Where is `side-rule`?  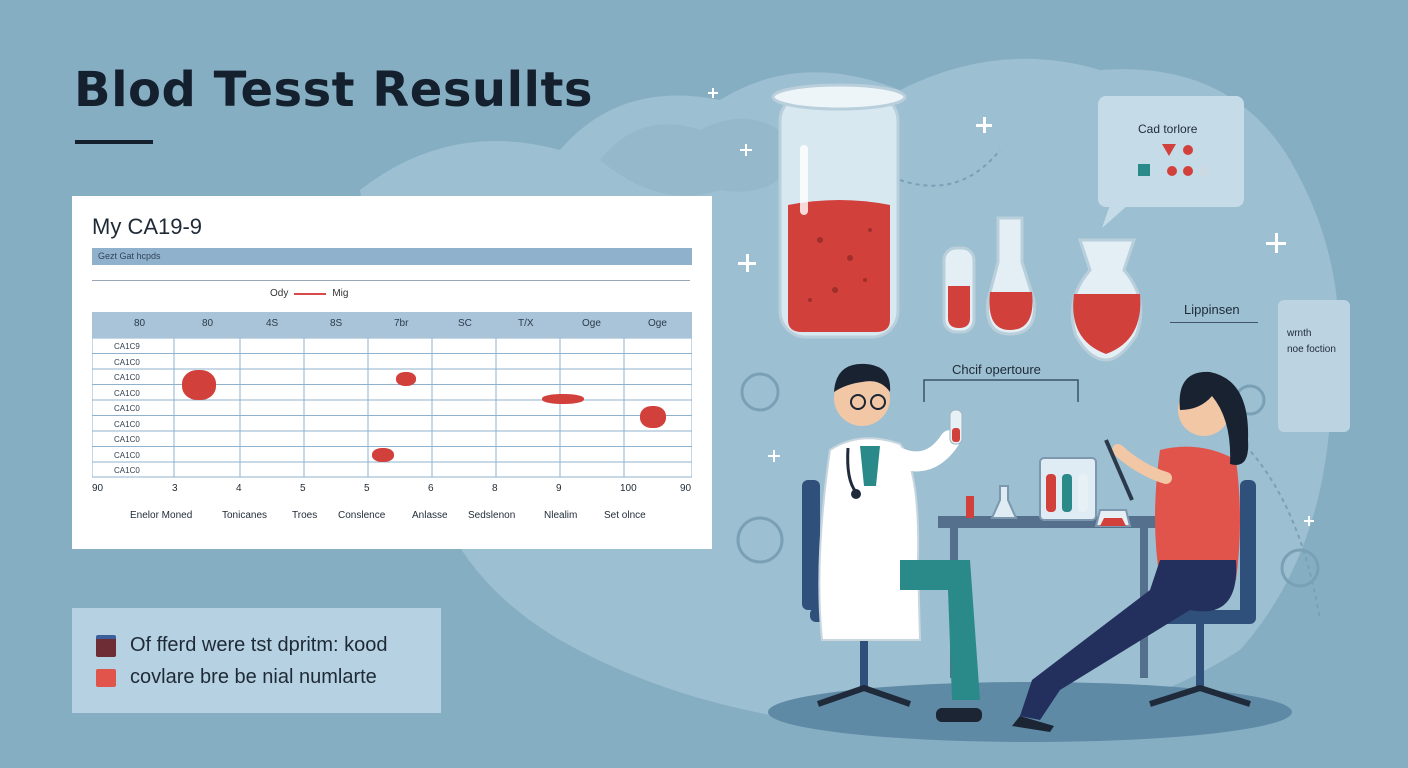
side-rule is located at coordinates (1214, 322).